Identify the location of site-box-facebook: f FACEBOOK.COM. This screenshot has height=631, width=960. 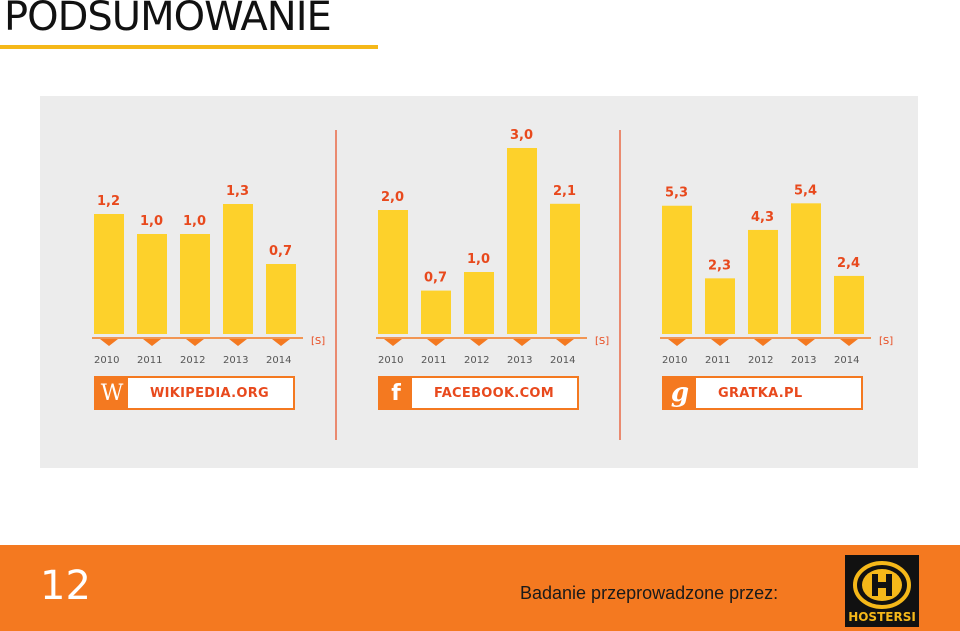
(478, 393).